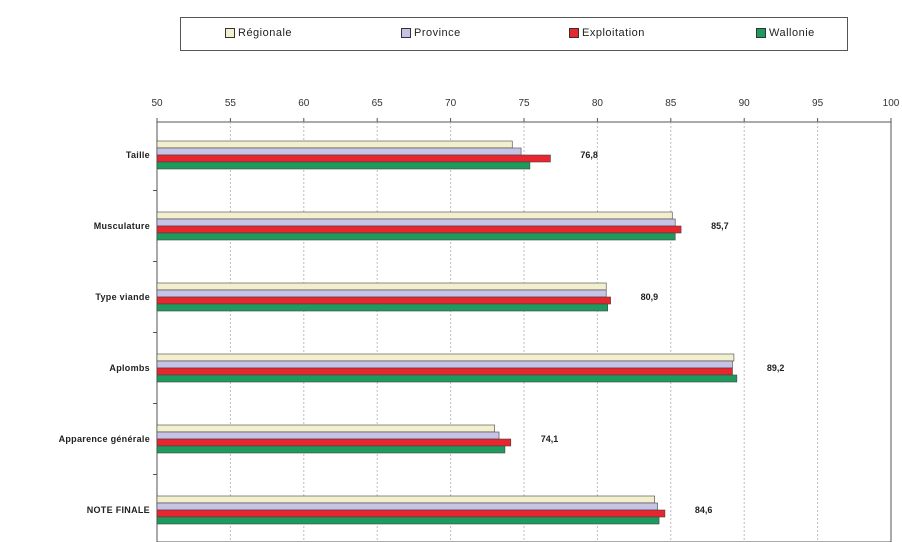 The width and height of the screenshot is (902, 542). What do you see at coordinates (574, 33) in the screenshot?
I see `legend-swatch-exploitation` at bounding box center [574, 33].